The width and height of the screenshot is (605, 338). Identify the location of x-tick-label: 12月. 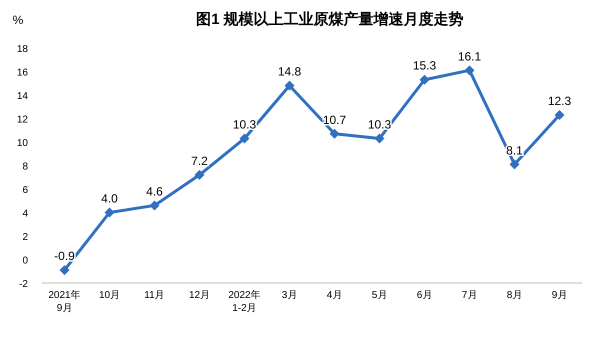
(199, 295).